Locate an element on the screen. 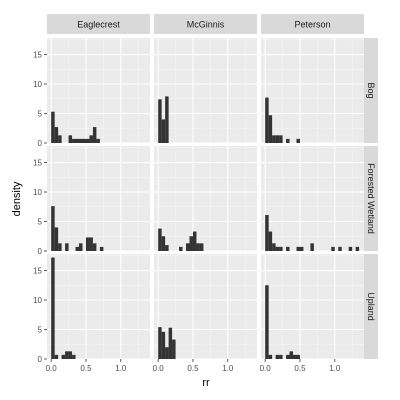 This screenshot has height=400, width=400. panel-upland-eaglecrest is located at coordinates (98, 307).